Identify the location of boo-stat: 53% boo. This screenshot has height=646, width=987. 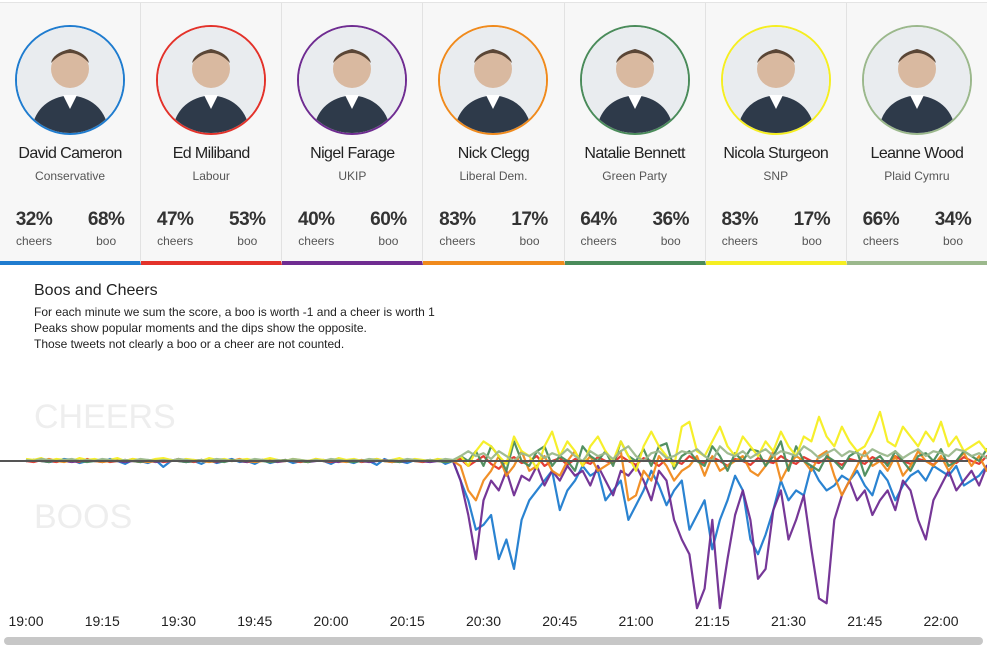
(247, 228).